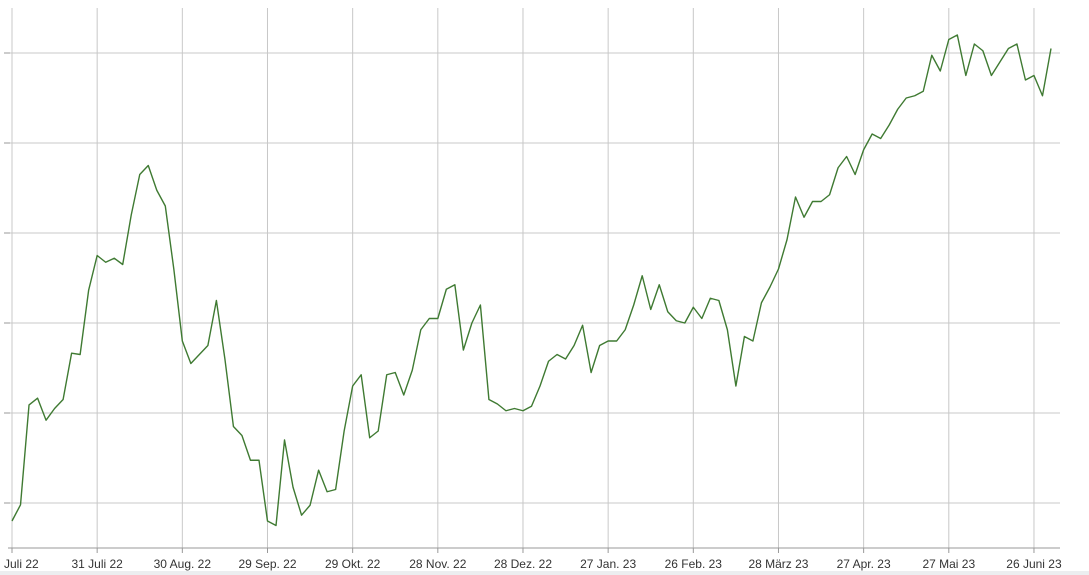 This screenshot has width=1089, height=575. Describe the element at coordinates (608, 564) in the screenshot. I see `x-tick-label: 27 Jan. 23` at that location.